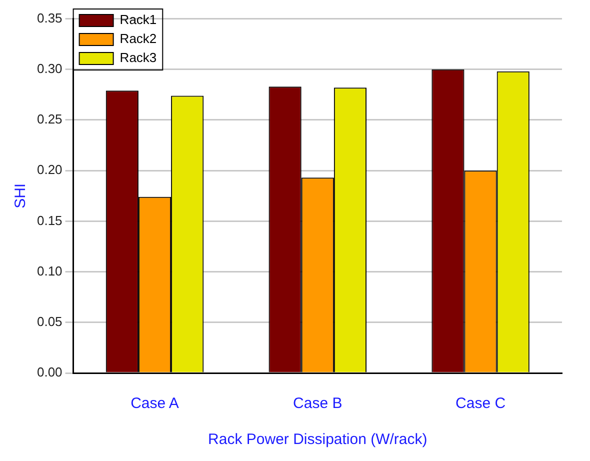 Image resolution: width=590 pixels, height=461 pixels. What do you see at coordinates (49, 321) in the screenshot?
I see `y-tick-label: 0.05` at bounding box center [49, 321].